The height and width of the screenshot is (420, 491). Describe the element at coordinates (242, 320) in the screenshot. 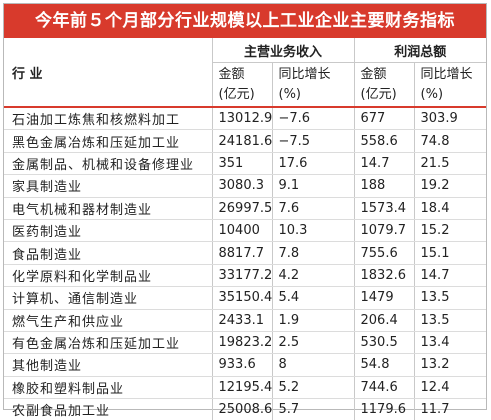

I see `revenue-amount-cell: 2433.1` at that location.